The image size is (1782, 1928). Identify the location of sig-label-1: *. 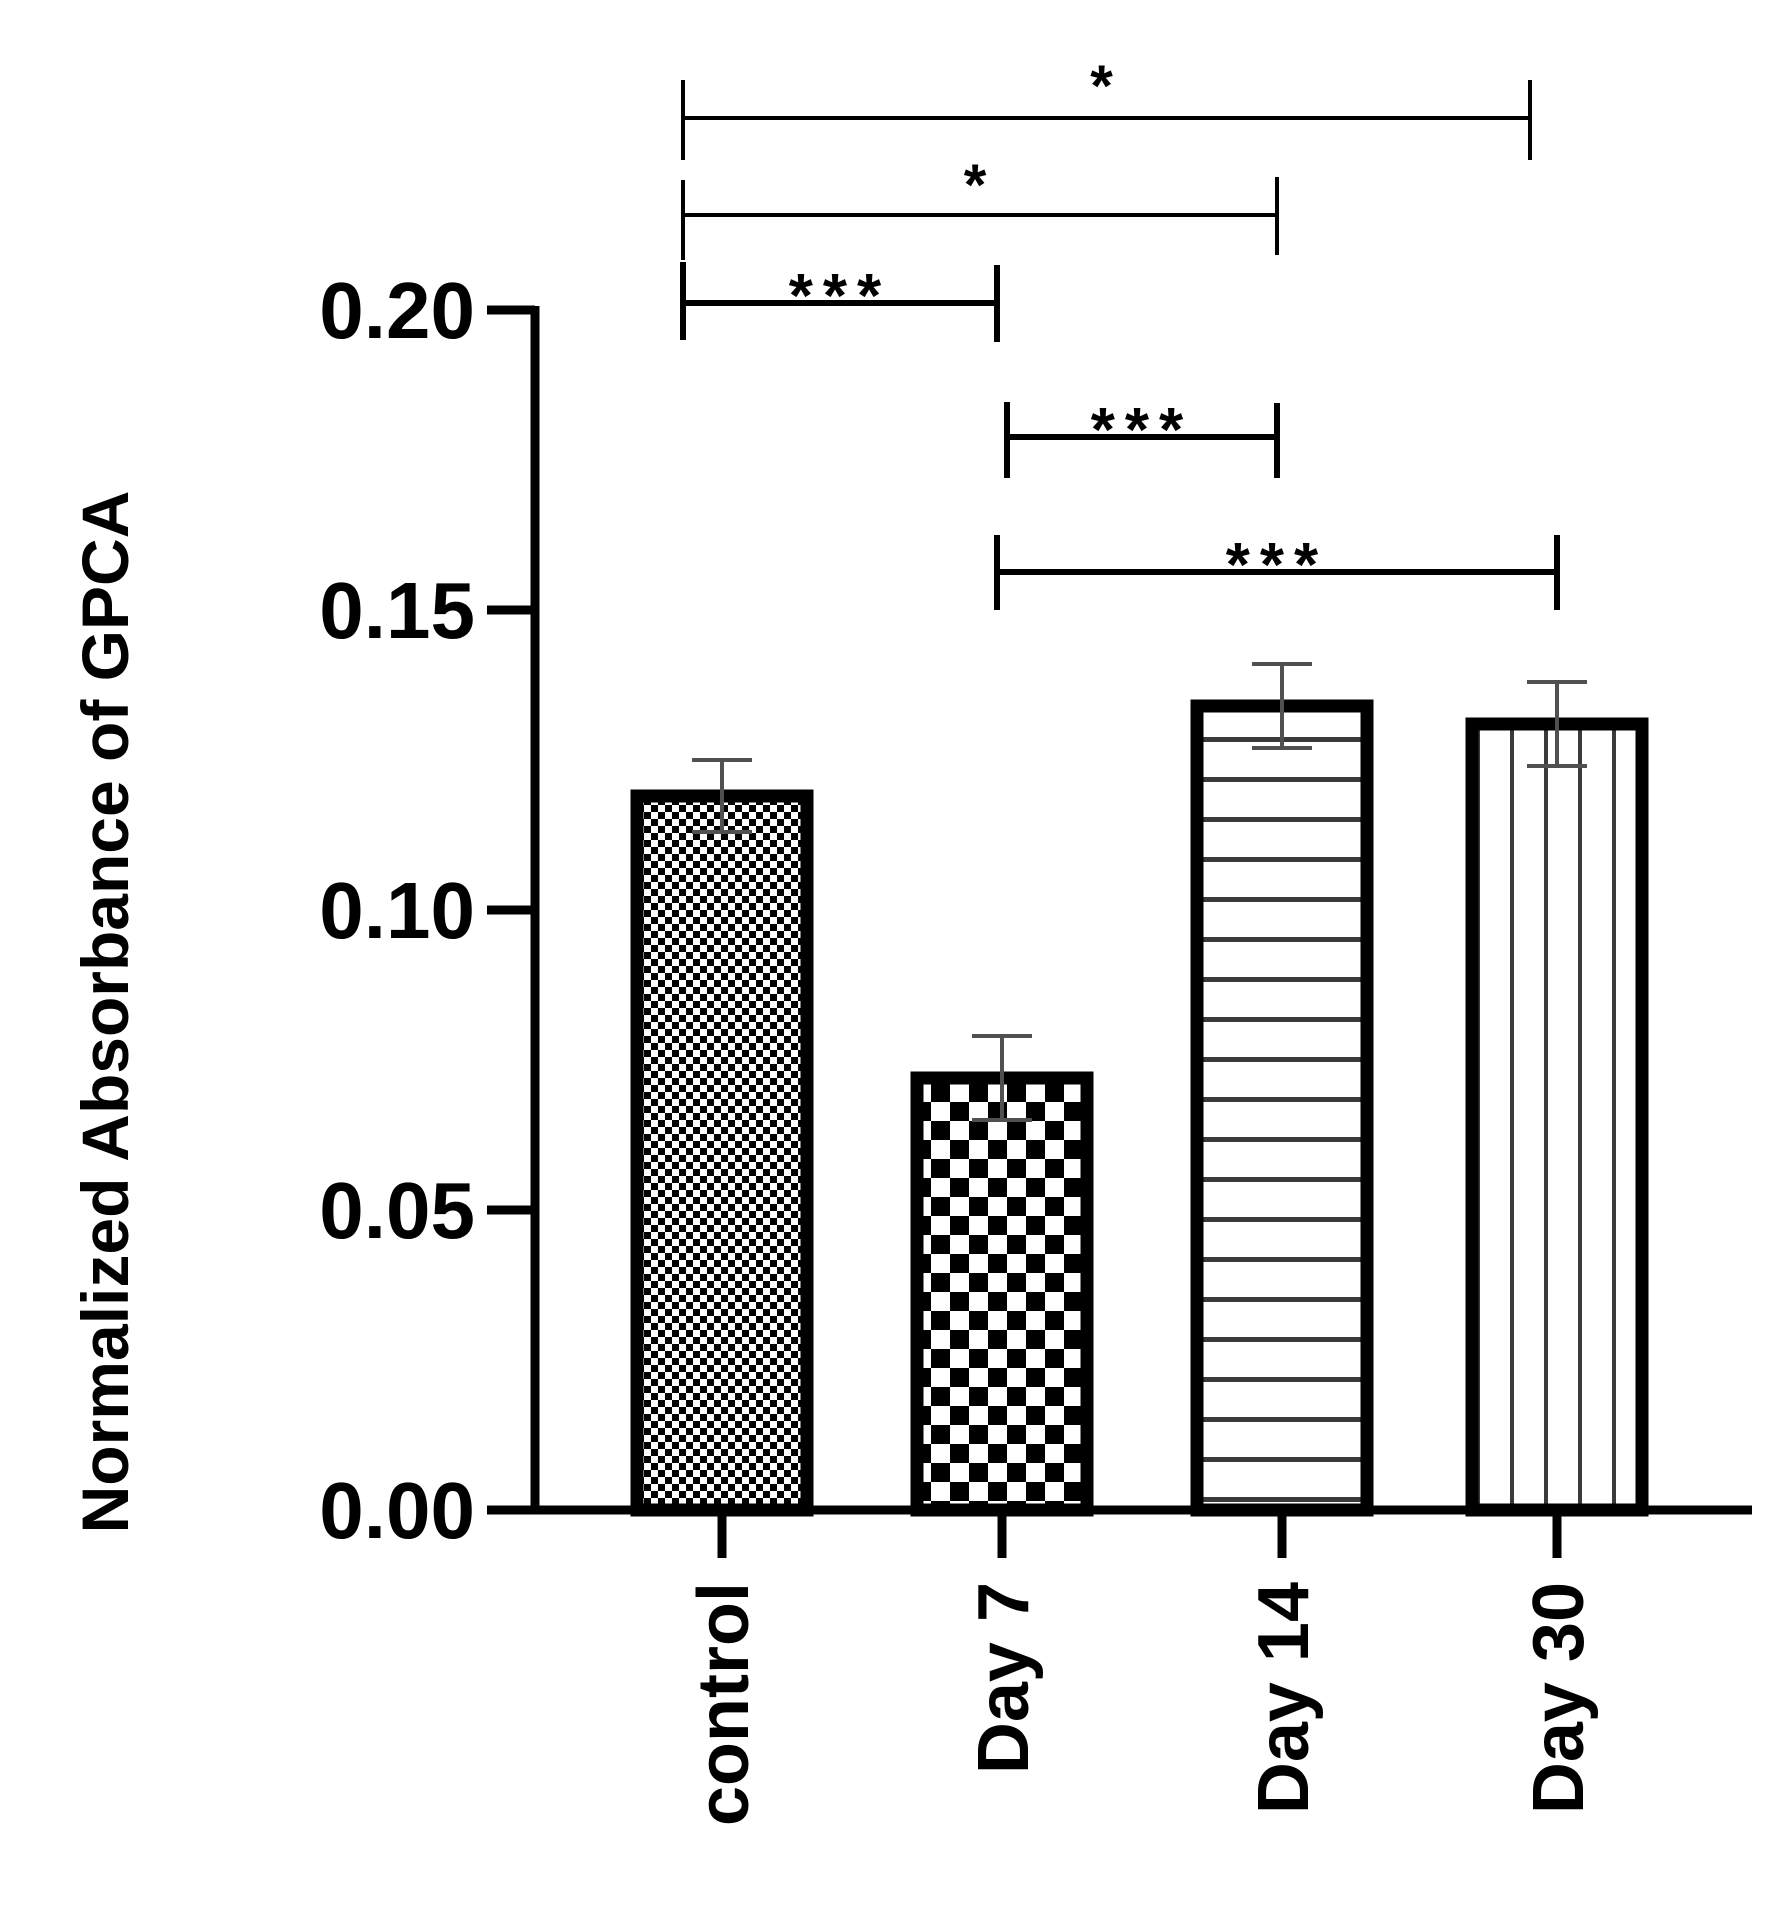
(980, 185).